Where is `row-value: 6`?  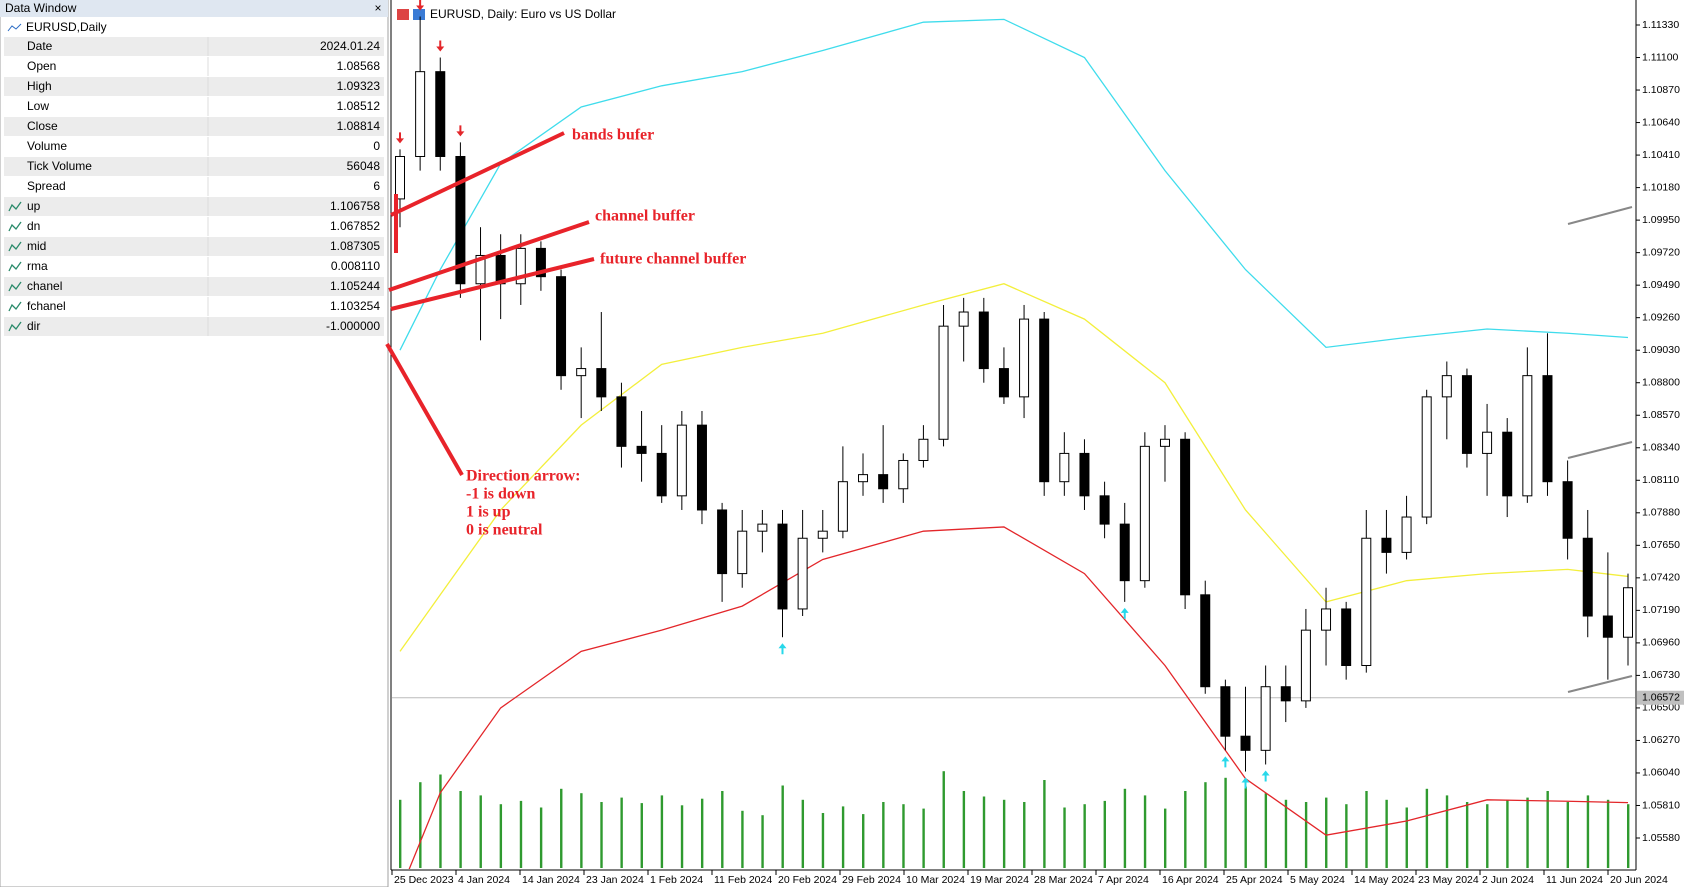 row-value: 6 is located at coordinates (376, 186).